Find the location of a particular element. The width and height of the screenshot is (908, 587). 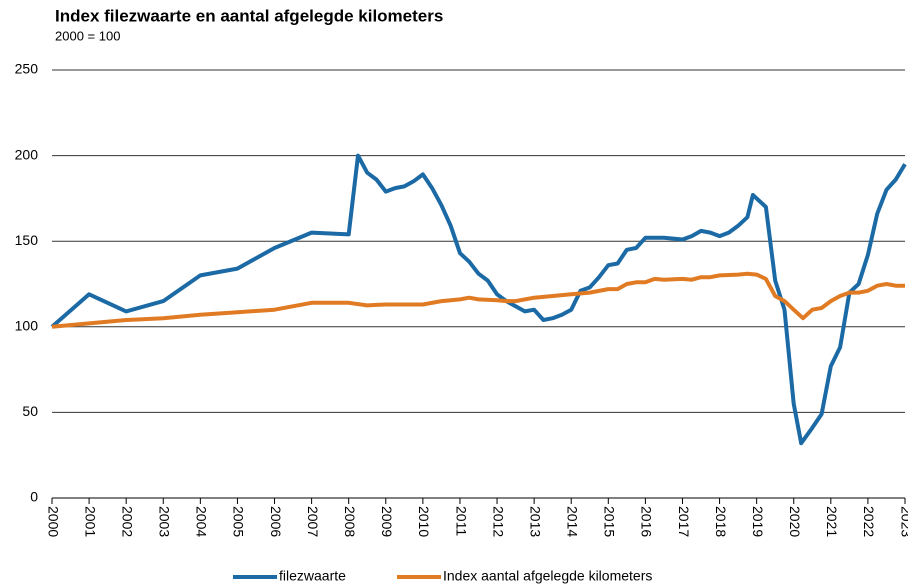

data-line is located at coordinates (478, 300).